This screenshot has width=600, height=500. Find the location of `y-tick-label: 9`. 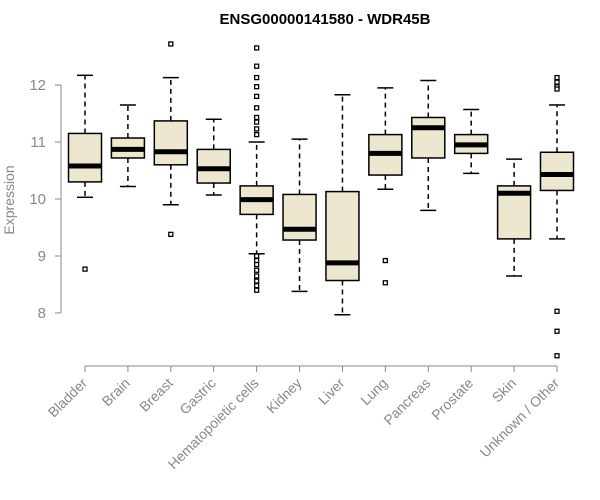

y-tick-label: 9 is located at coordinates (42, 256).